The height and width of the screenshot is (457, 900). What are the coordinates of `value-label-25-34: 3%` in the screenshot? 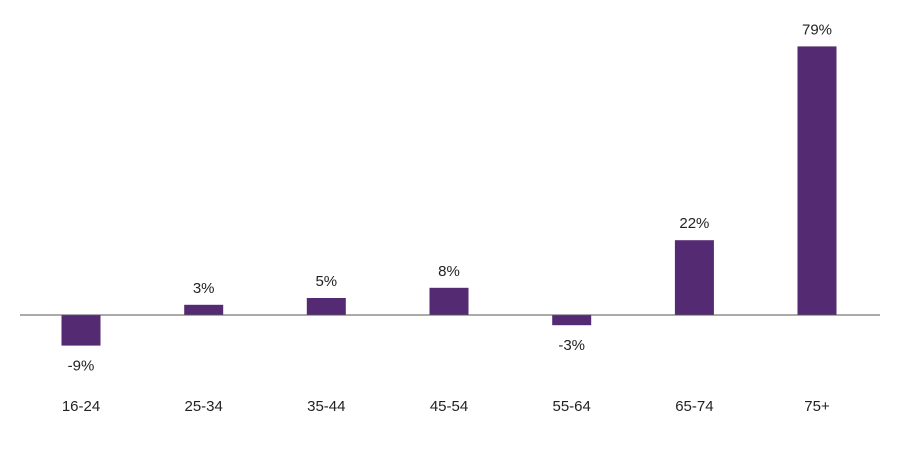 It's located at (204, 288).